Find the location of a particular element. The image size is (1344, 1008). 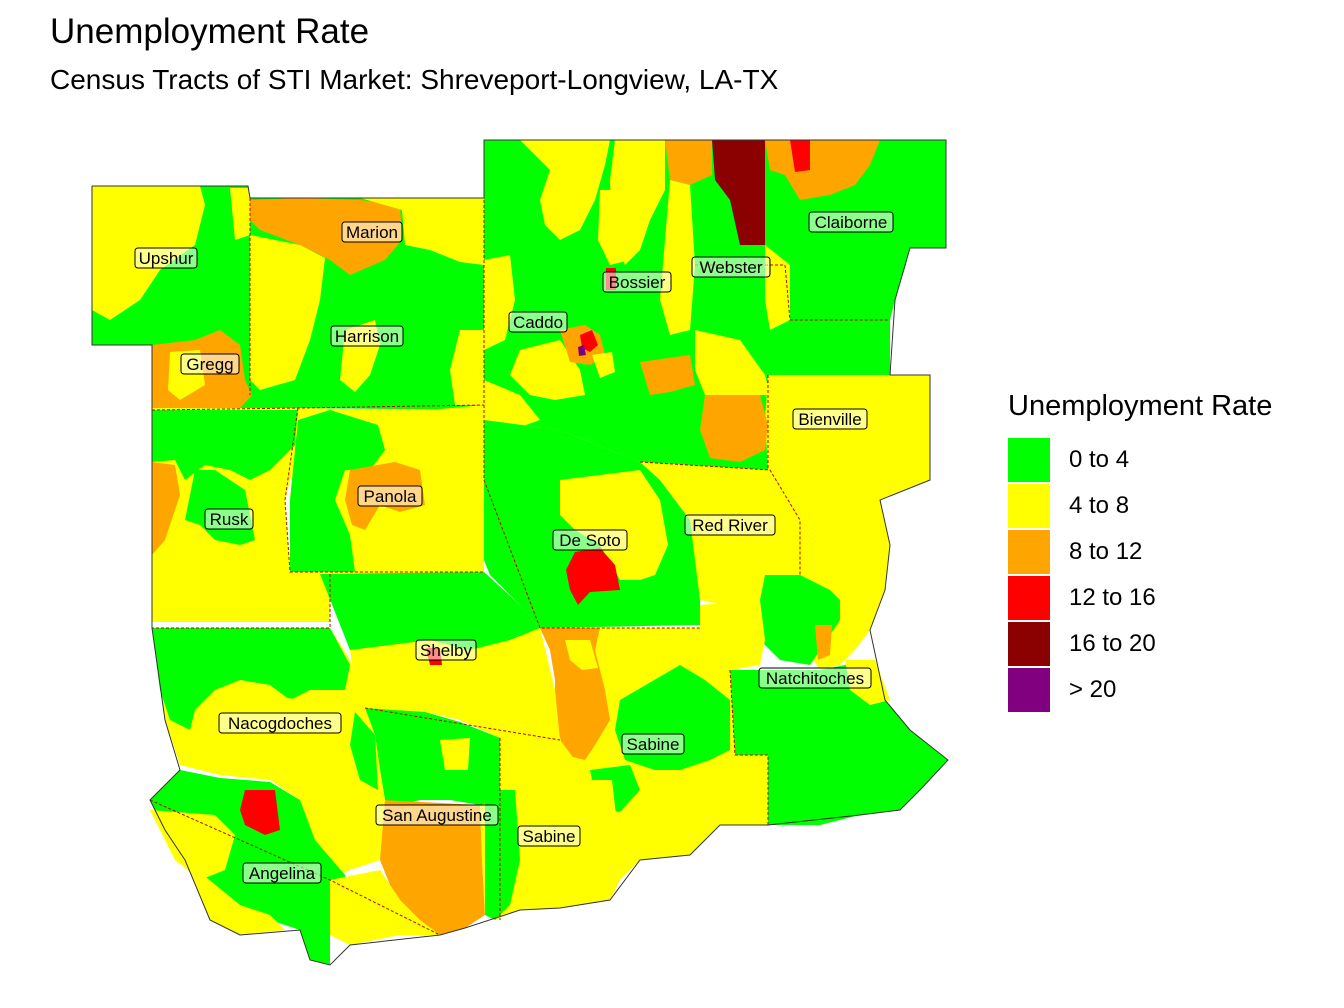

legend-item: 16 to 20 is located at coordinates (1140, 644).